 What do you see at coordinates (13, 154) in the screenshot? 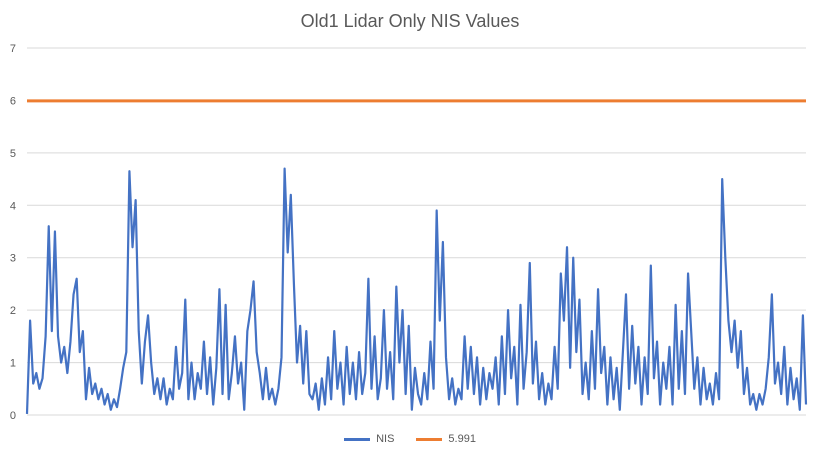
I see `y-tick-label: 5` at bounding box center [13, 154].